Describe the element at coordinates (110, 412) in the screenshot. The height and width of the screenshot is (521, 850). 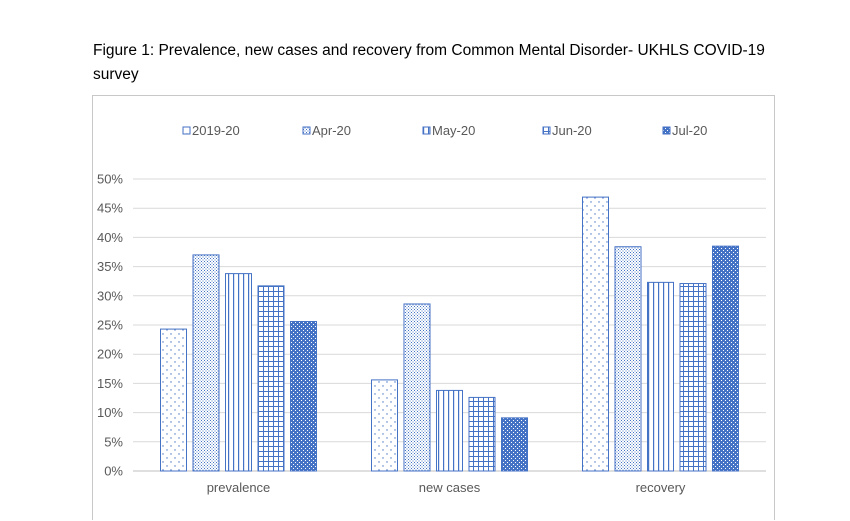
I see `y-tick-label: 10%` at that location.